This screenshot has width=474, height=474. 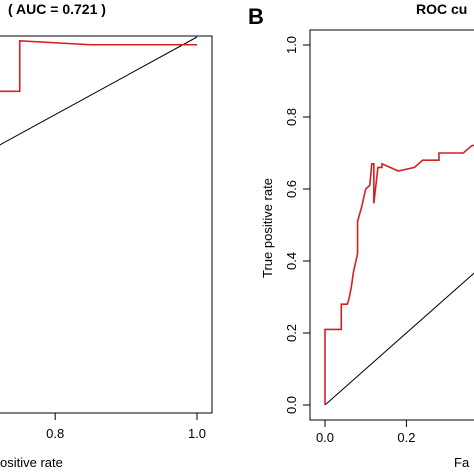 What do you see at coordinates (441, 9) in the screenshot?
I see `panel-b-title: ROC cu` at bounding box center [441, 9].